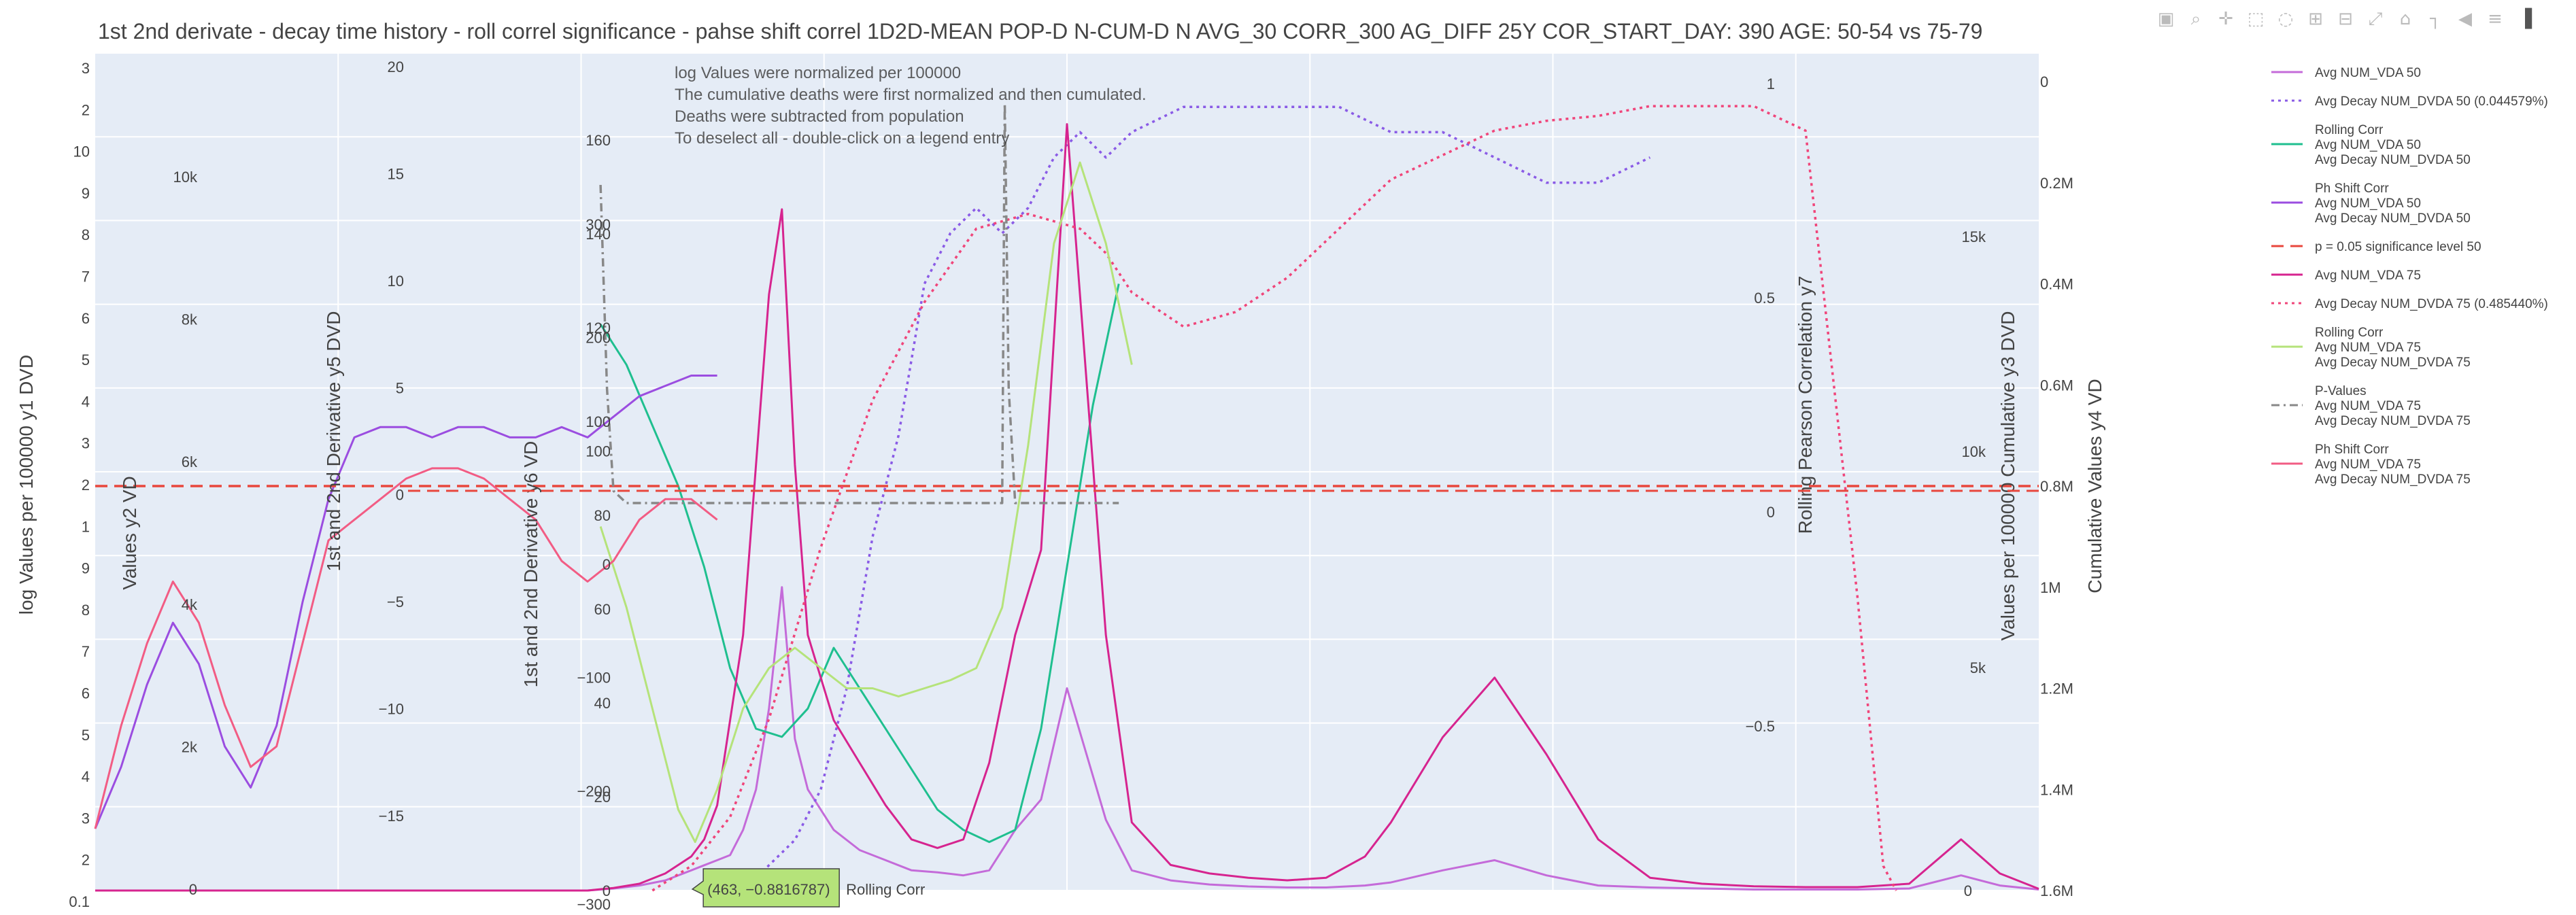 This screenshot has width=2576, height=915. I want to click on legend-item: Avg NUM_VDA 75, so click(2346, 276).